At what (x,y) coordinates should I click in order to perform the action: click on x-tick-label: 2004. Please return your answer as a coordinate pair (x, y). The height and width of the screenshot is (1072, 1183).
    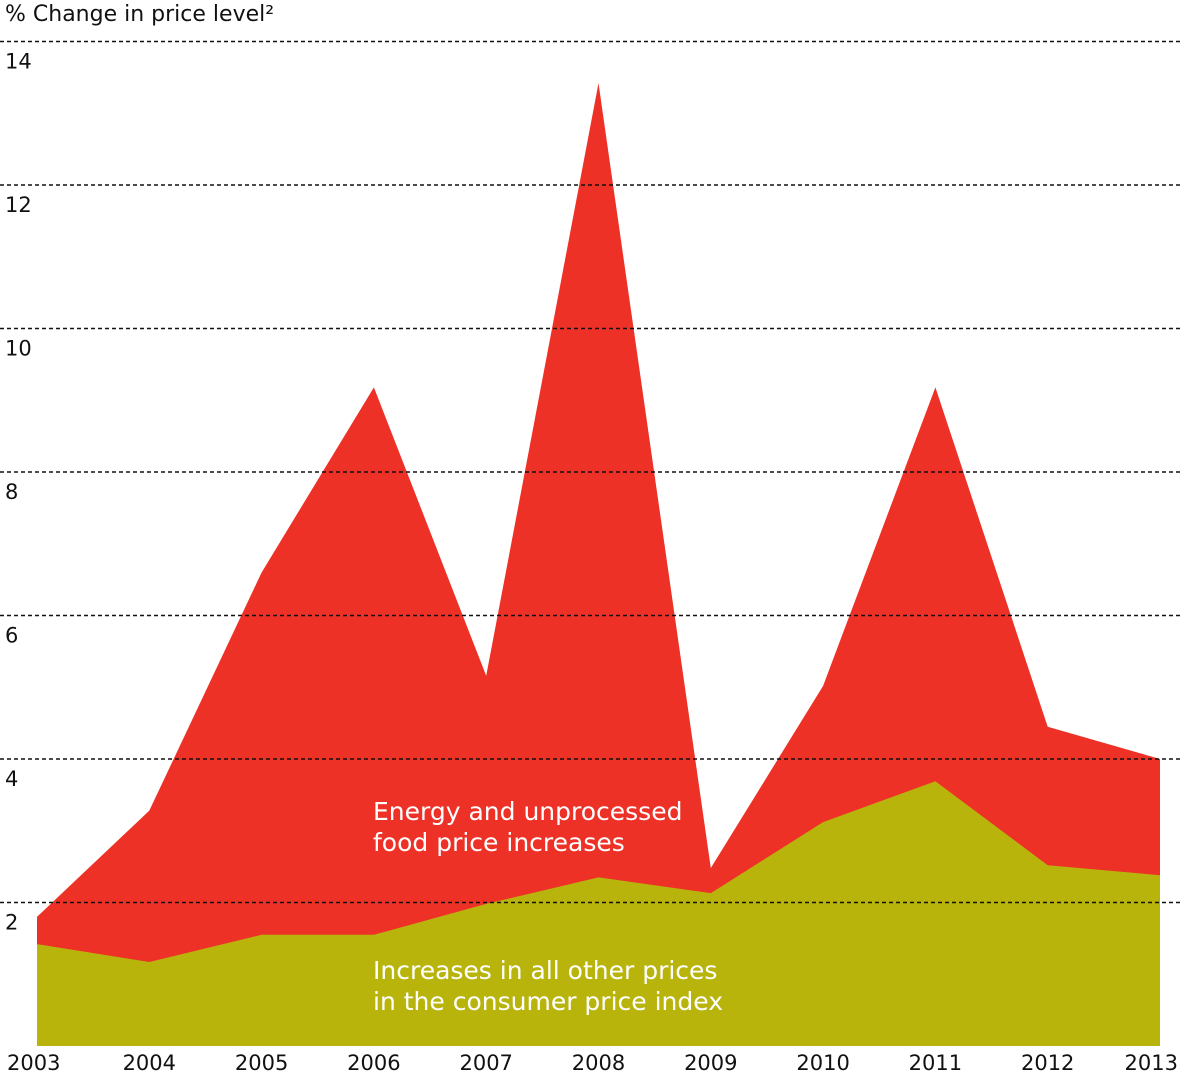
    Looking at the image, I should click on (149, 1061).